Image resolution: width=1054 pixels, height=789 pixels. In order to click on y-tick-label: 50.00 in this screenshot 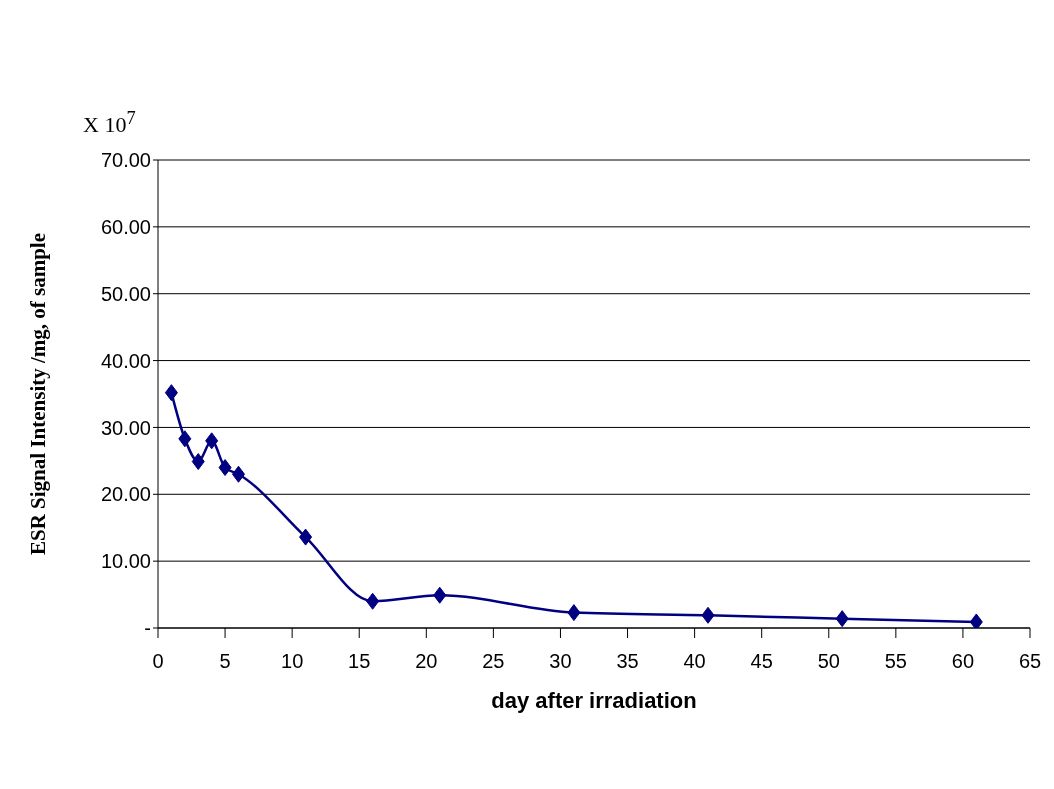, I will do `click(125, 293)`.